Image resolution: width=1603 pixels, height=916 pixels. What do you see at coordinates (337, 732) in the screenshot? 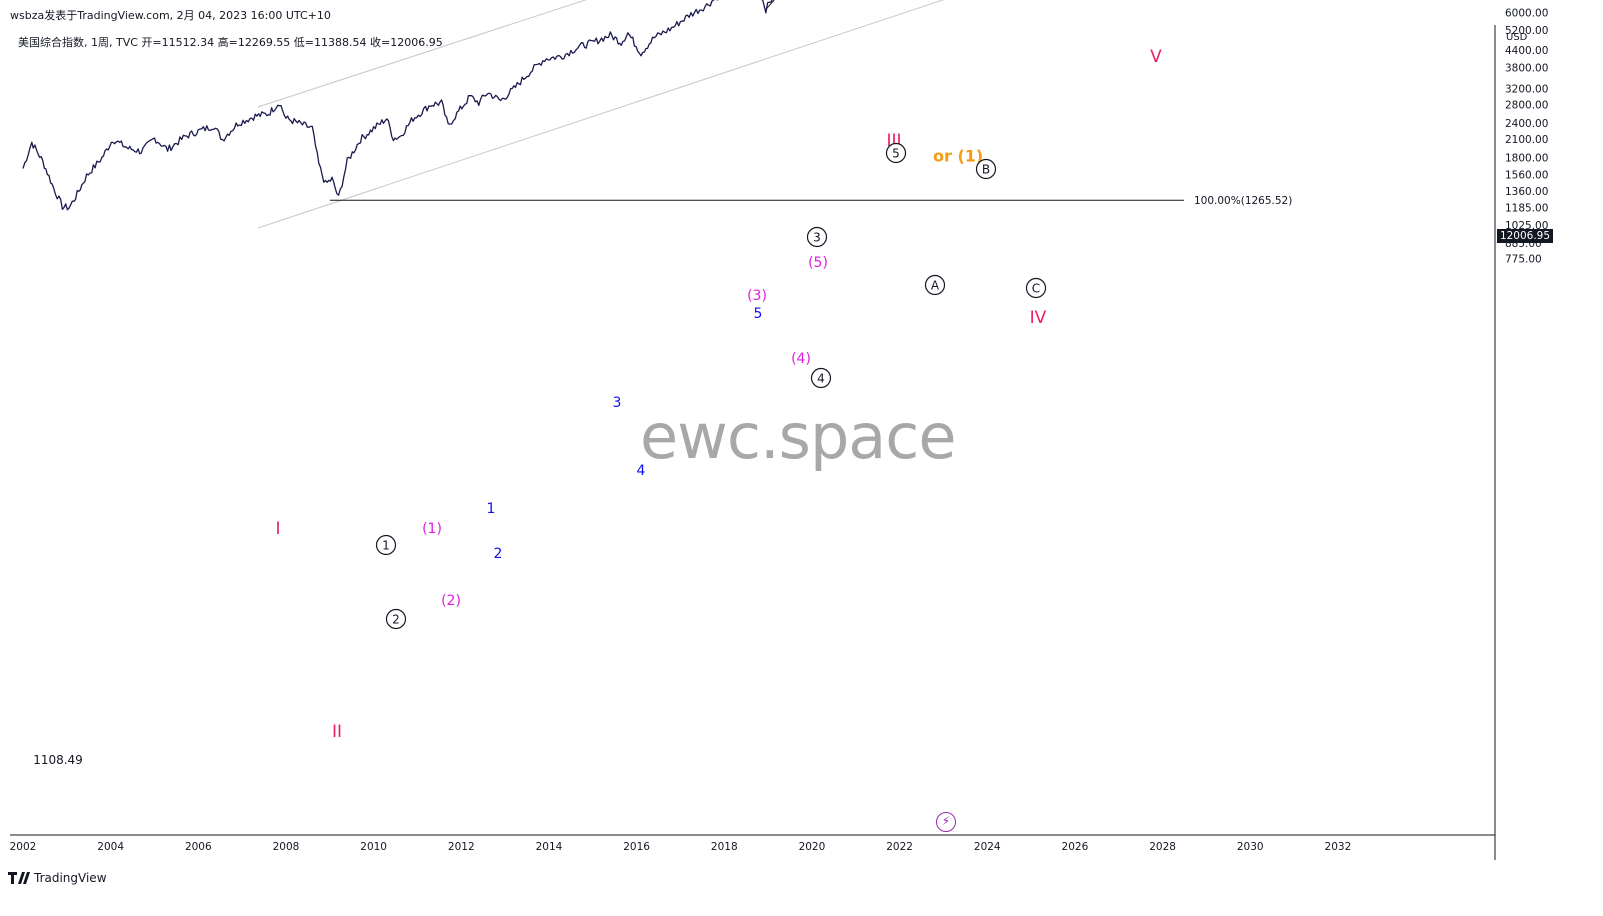
I see `wave-label: II` at bounding box center [337, 732].